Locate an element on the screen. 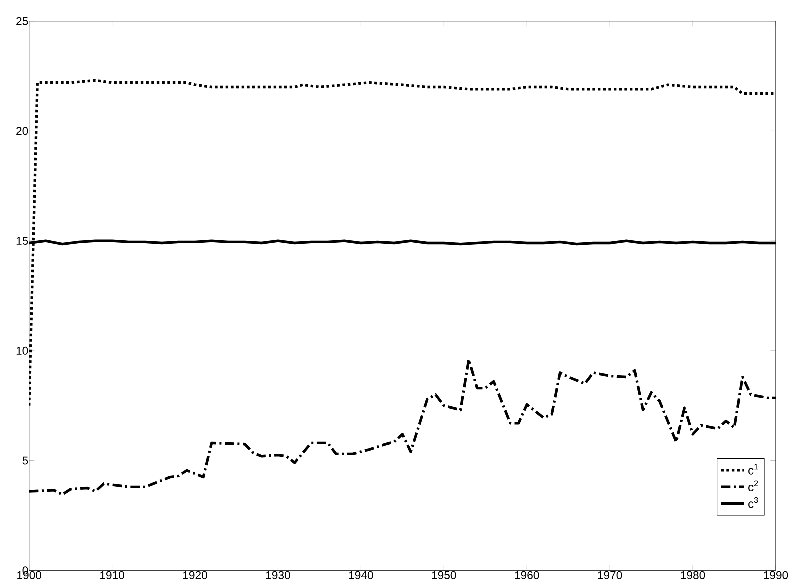  y-tick-label: 10 is located at coordinates (22, 350).